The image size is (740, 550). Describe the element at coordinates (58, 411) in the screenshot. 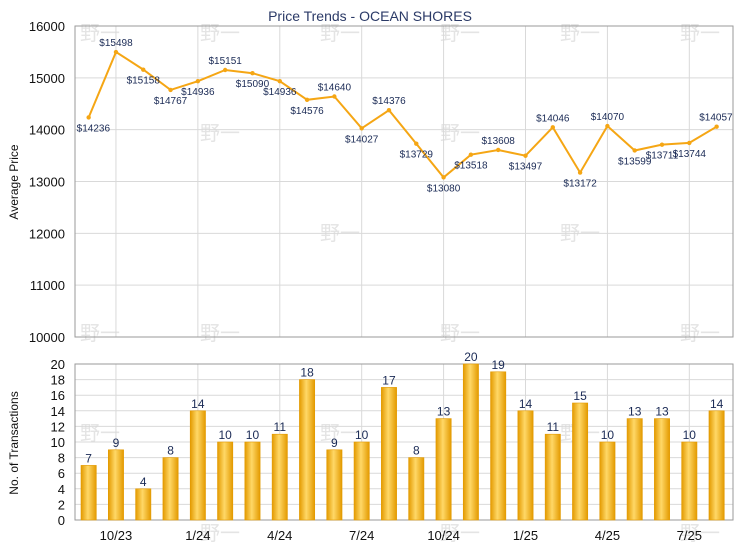

I see `transactions-y-tick-label: 14` at that location.